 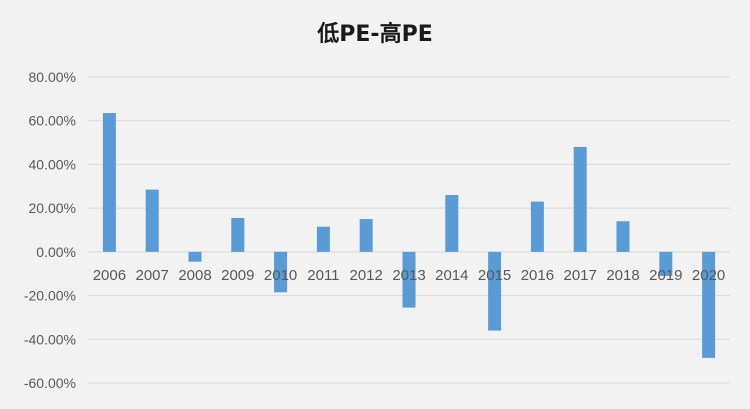 I want to click on x-tick-label: 2015, so click(x=494, y=275).